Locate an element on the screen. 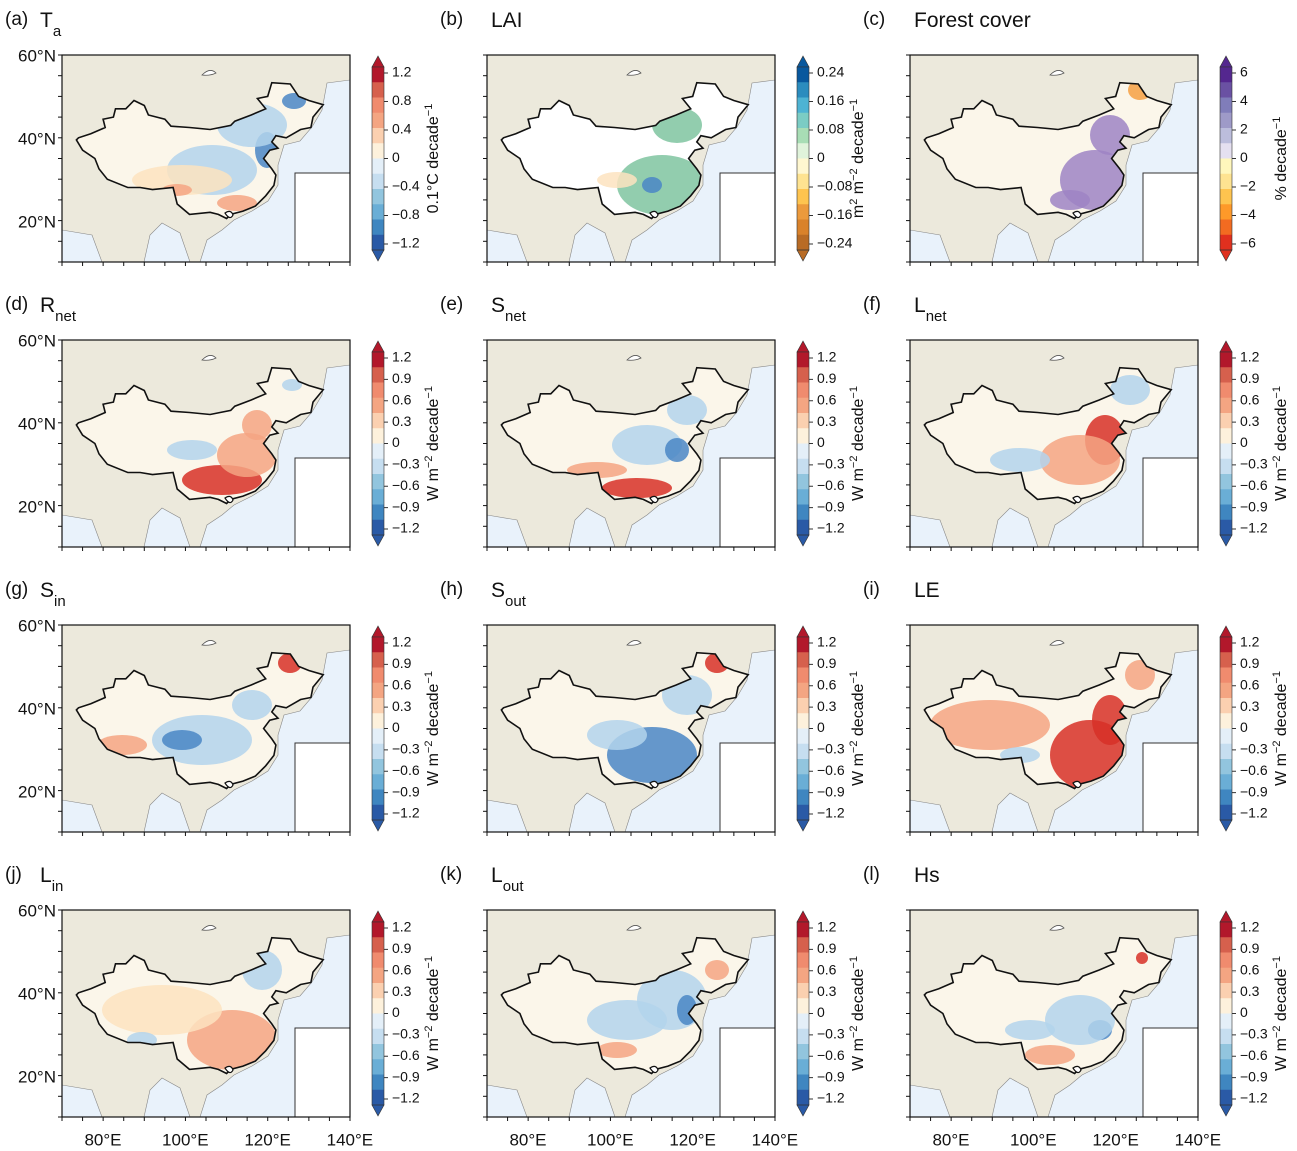  panel-title: Snet is located at coordinates (509, 309).